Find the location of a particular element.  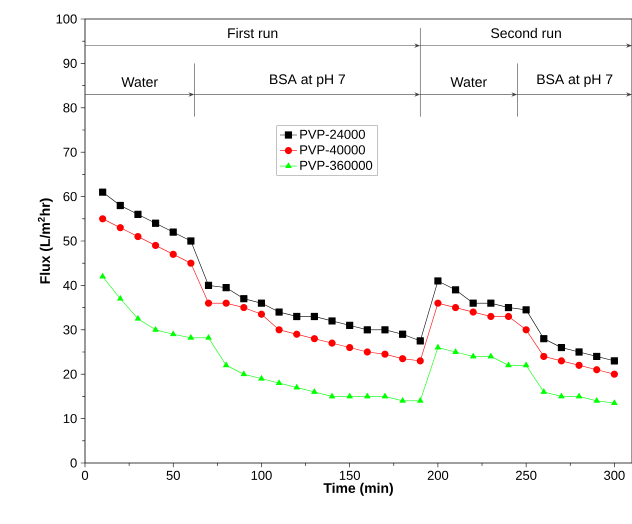

y-tick-label: 80 is located at coordinates (70, 107).